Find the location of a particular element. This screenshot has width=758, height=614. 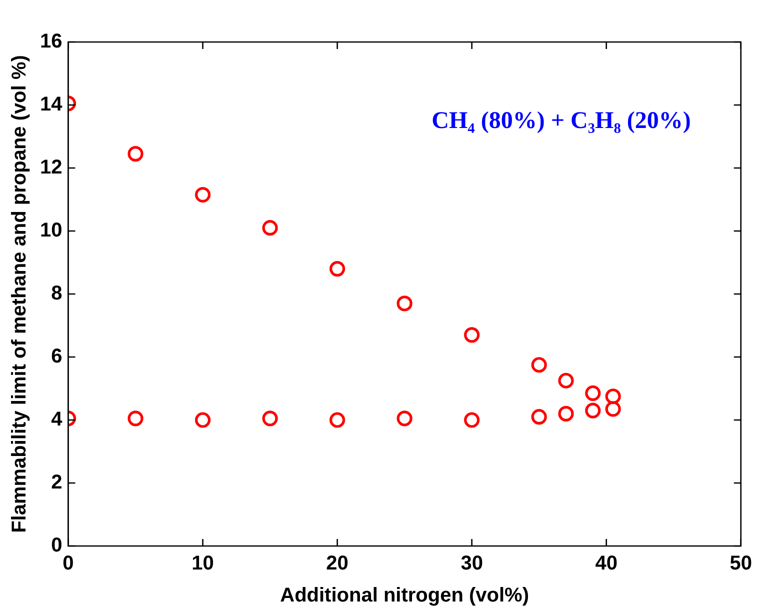

x-tick-label: 30 is located at coordinates (471, 563).